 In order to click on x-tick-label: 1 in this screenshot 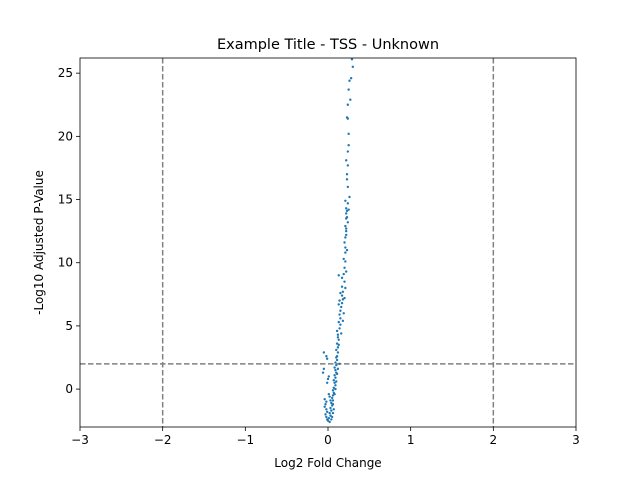, I will do `click(411, 440)`.